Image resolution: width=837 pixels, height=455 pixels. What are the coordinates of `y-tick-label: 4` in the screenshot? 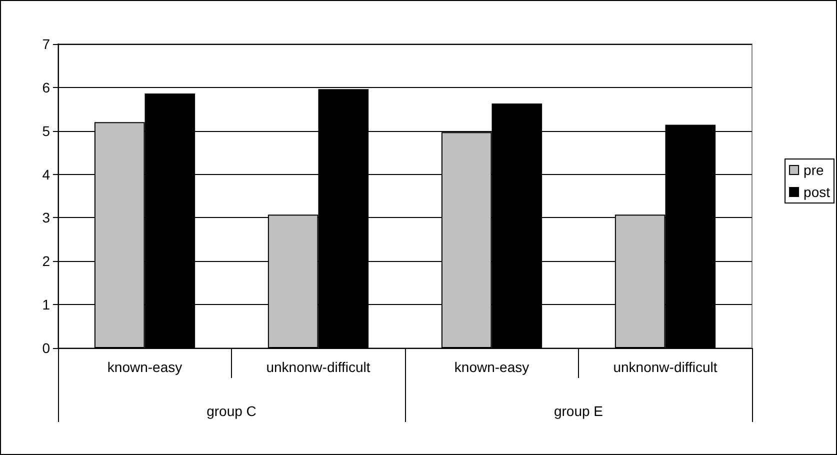 It's located at (46, 174).